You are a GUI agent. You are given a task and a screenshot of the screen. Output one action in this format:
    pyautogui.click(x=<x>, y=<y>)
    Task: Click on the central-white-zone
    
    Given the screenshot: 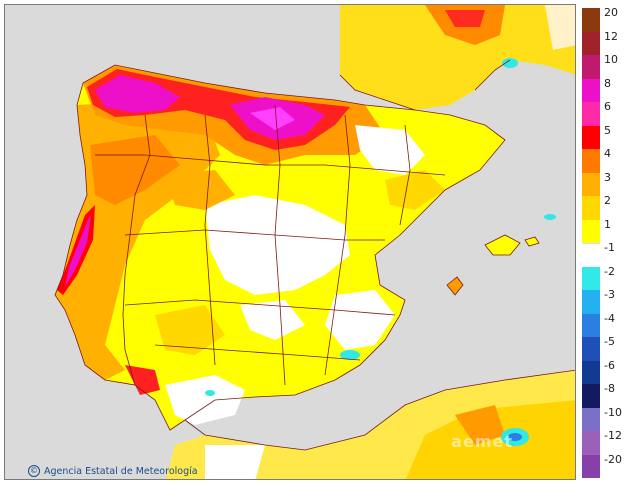 What is the action you would take?
    pyautogui.click(x=277, y=245)
    